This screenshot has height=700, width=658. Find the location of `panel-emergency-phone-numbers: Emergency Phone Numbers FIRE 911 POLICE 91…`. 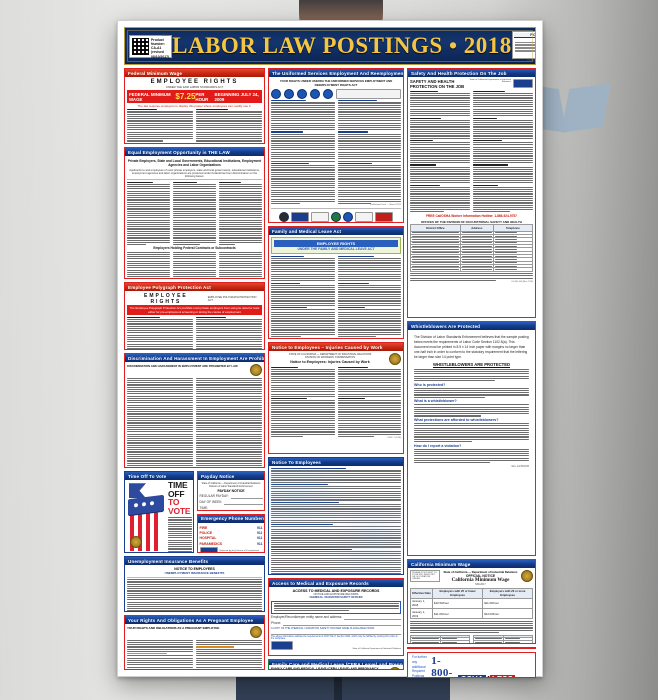

panel-emergency-phone-numbers: Emergency Phone Numbers FIRE 911 POLICE 91… is located at coordinates (231, 533).